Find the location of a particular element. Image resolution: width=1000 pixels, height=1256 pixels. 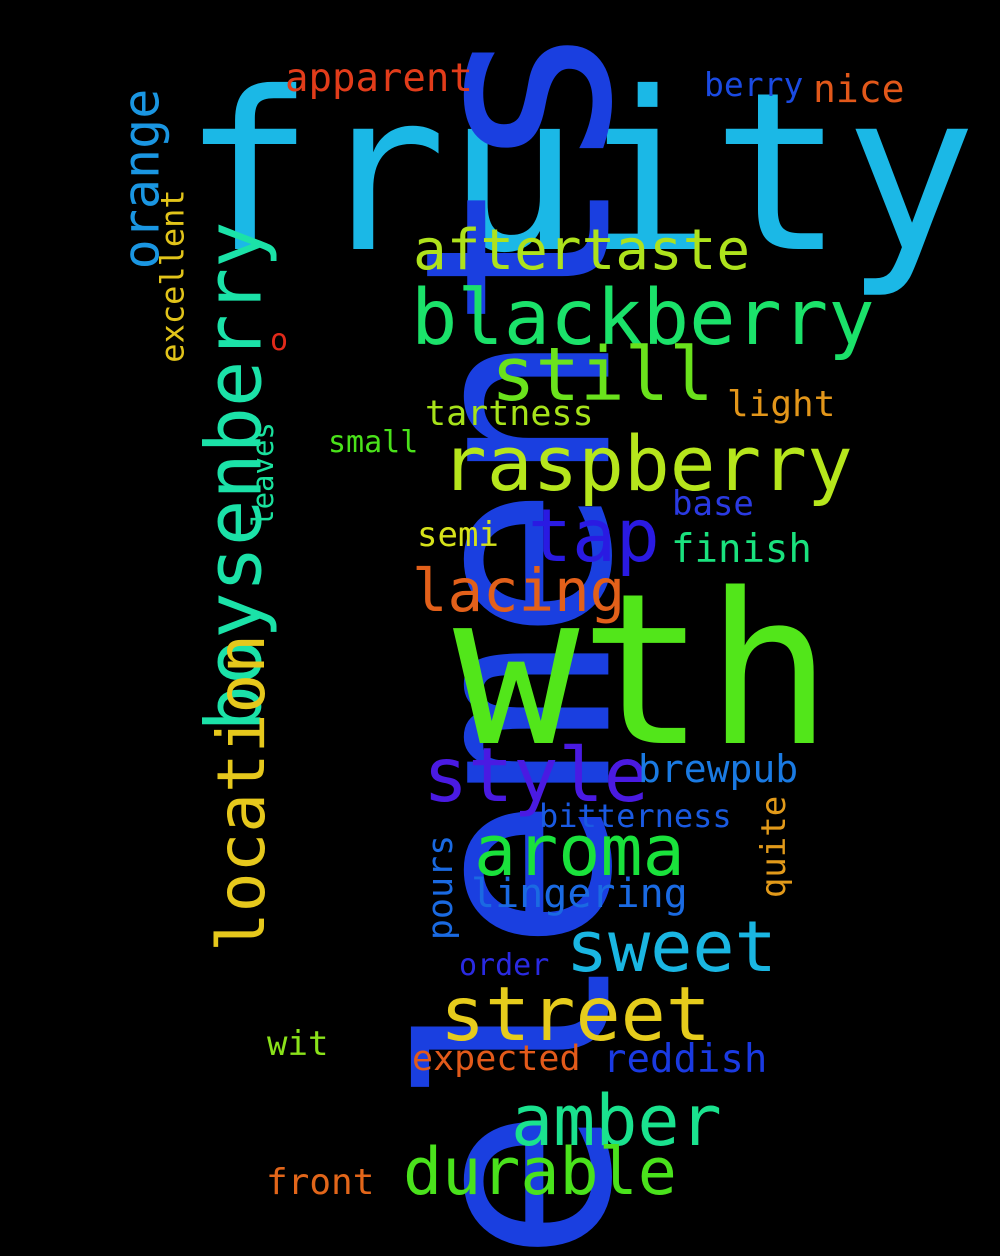

word-berry: berry is located at coordinates (754, 84).